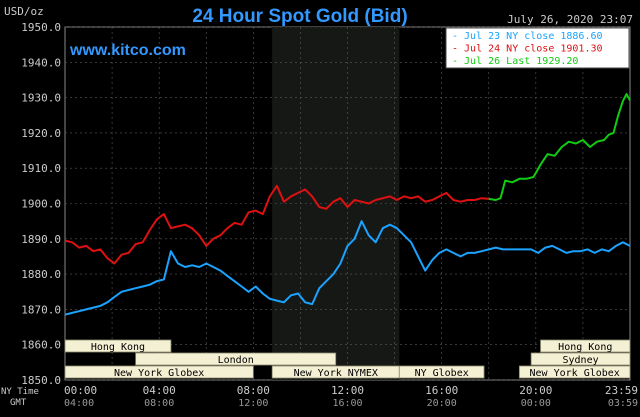 The width and height of the screenshot is (640, 417). I want to click on legend-box, so click(537, 48).